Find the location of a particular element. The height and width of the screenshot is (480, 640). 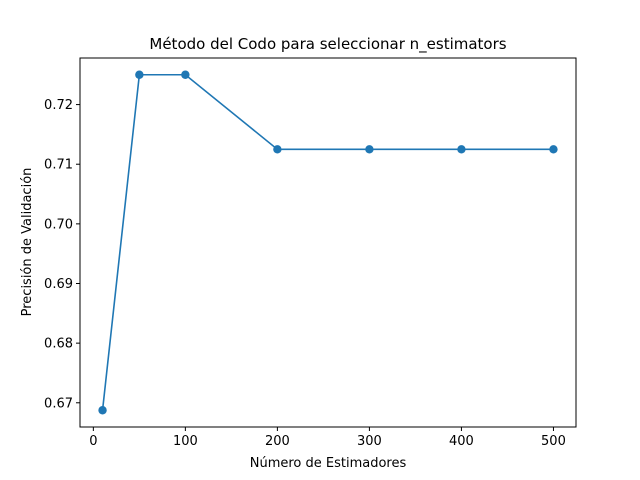

y-tick-label: 0.69 is located at coordinates (58, 284).